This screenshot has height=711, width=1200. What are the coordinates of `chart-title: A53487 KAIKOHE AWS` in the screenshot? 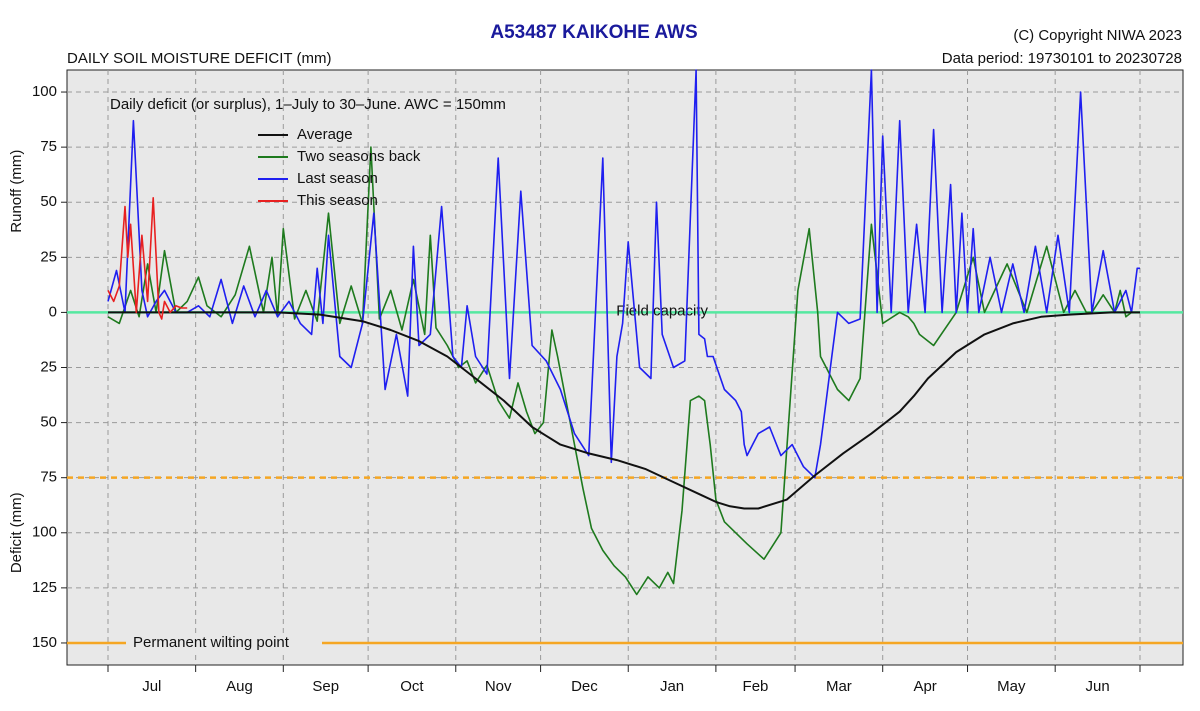 It's located at (594, 32).